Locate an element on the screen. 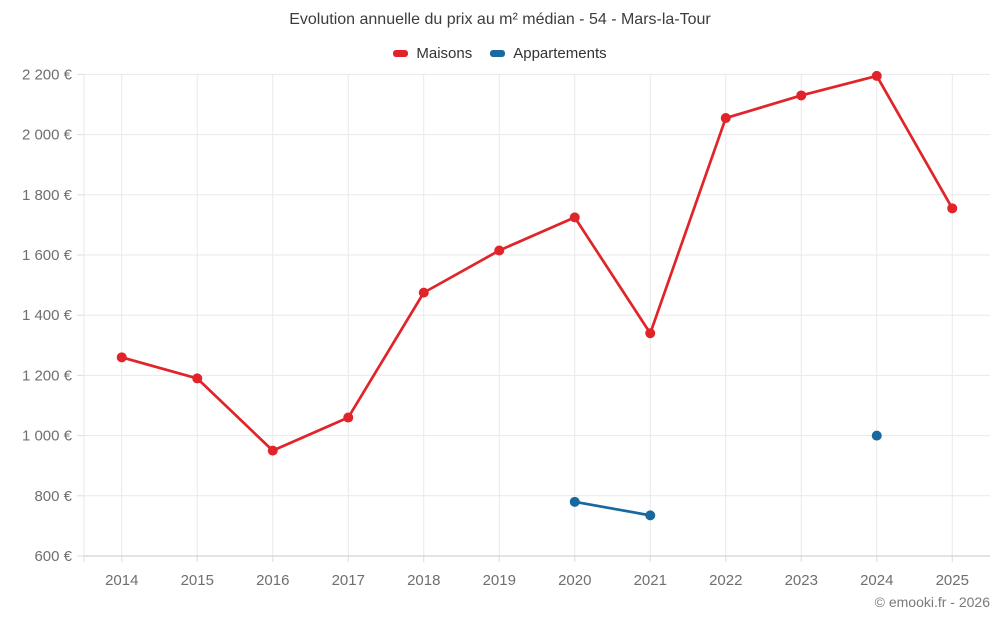  x-axis-label: 2024 is located at coordinates (876, 580).